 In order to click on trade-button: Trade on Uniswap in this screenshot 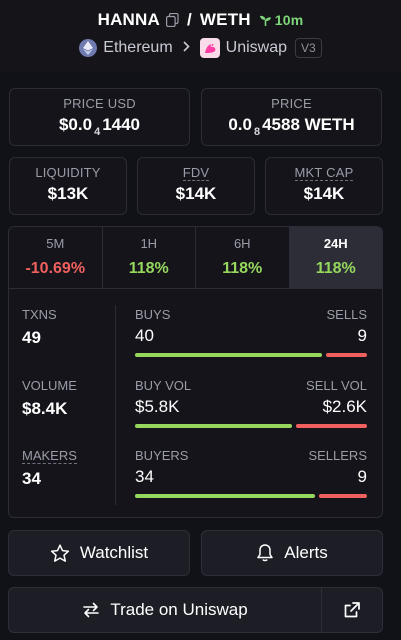, I will do `click(165, 610)`.